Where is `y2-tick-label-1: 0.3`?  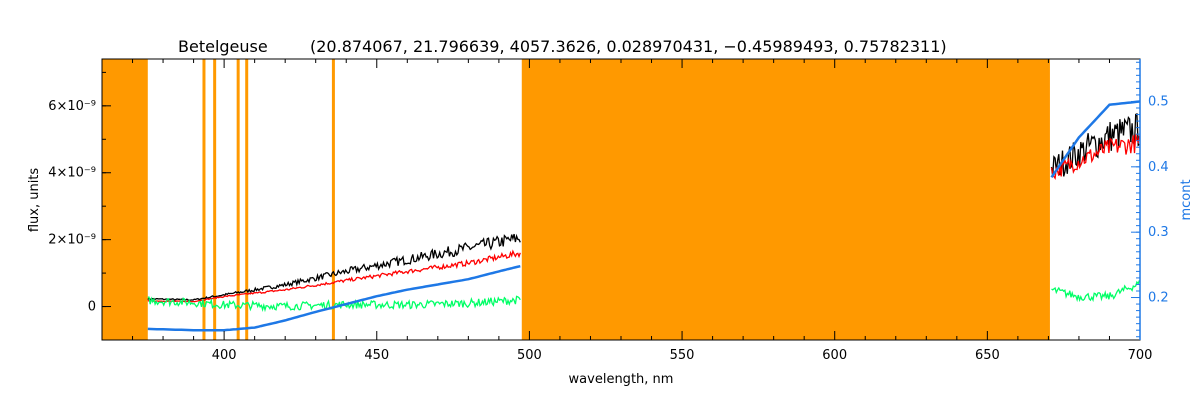 y2-tick-label-1: 0.3 is located at coordinates (1158, 232).